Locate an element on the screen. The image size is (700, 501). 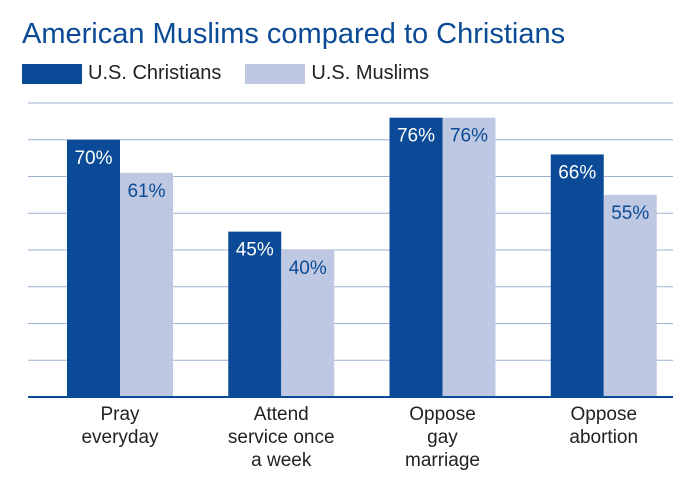
category-label: marriage is located at coordinates (442, 460).